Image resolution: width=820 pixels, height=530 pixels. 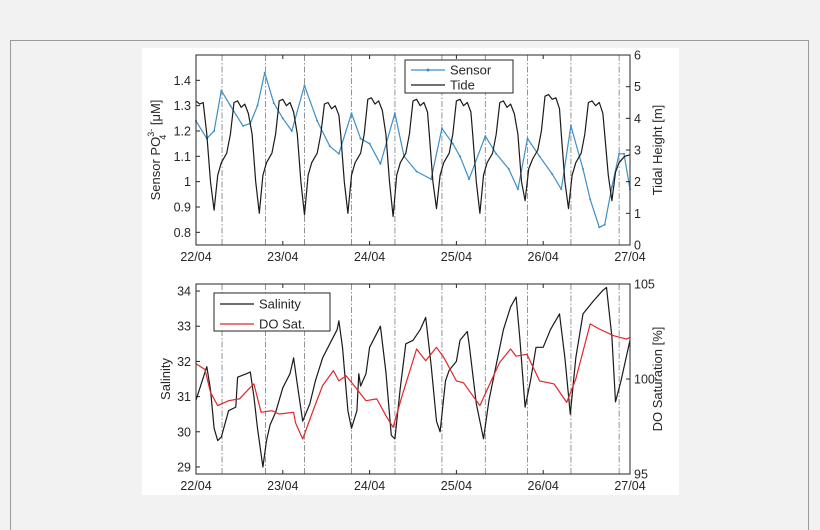 I want to click on y-label-main: Sensor PO, so click(x=155, y=169).